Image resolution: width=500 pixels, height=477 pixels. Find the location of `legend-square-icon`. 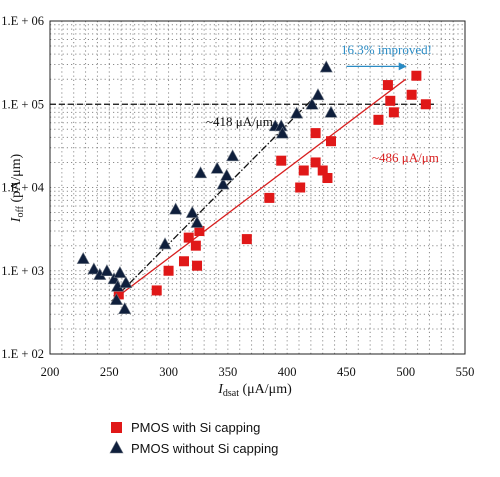

legend-square-icon is located at coordinates (116, 427).